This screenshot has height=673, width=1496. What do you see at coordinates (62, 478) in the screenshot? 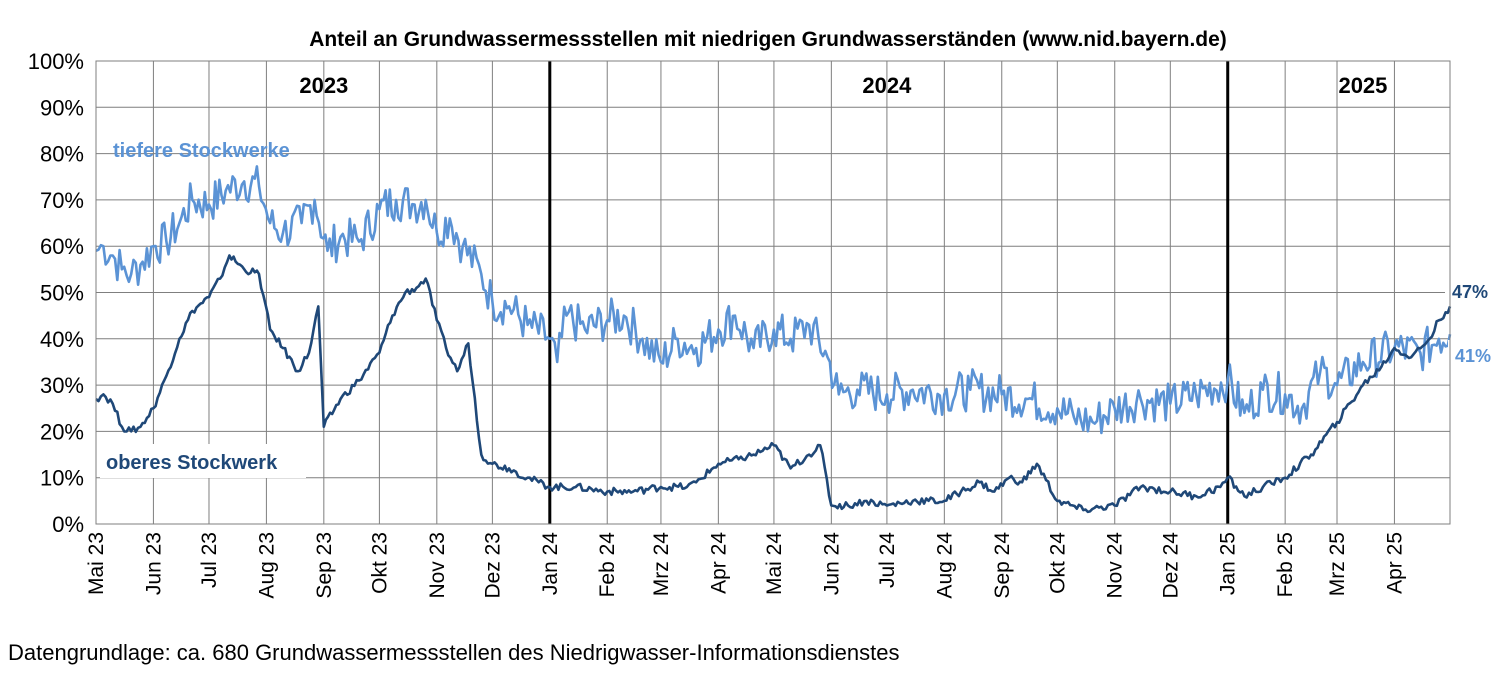
I see `y-tick-label: 10%` at bounding box center [62, 478].